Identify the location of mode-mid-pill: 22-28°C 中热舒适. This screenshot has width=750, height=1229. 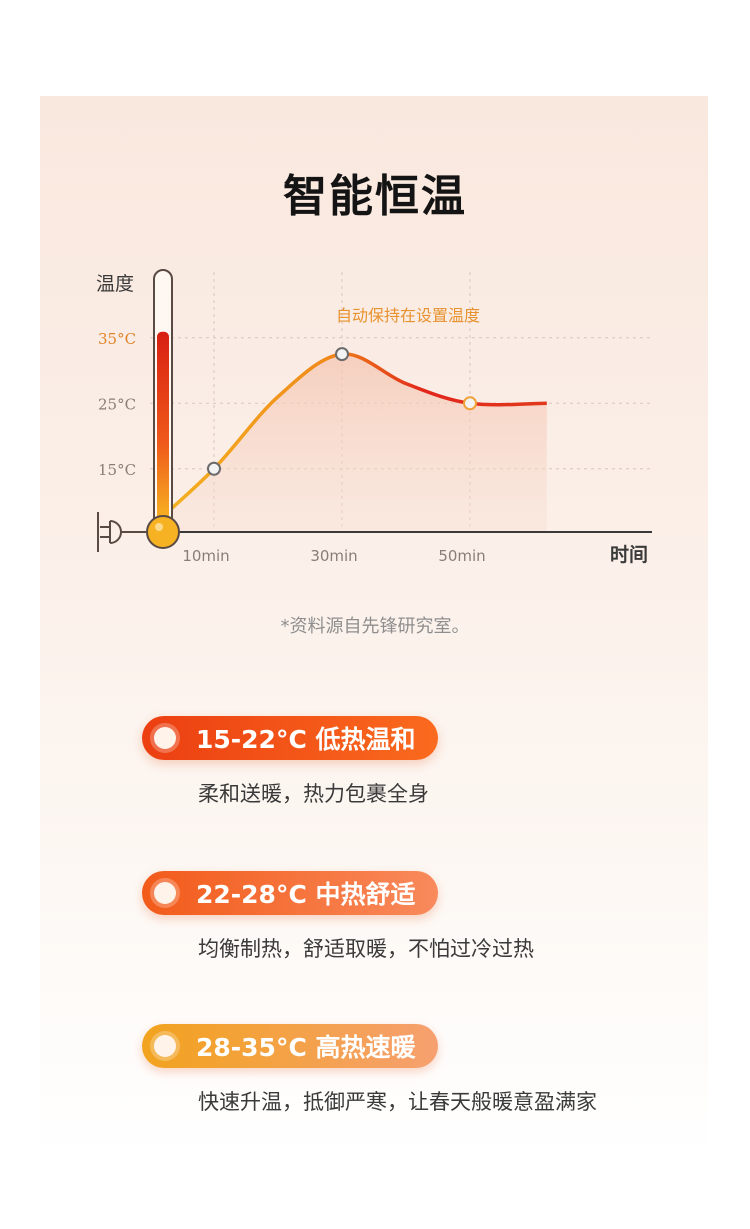
(290, 893).